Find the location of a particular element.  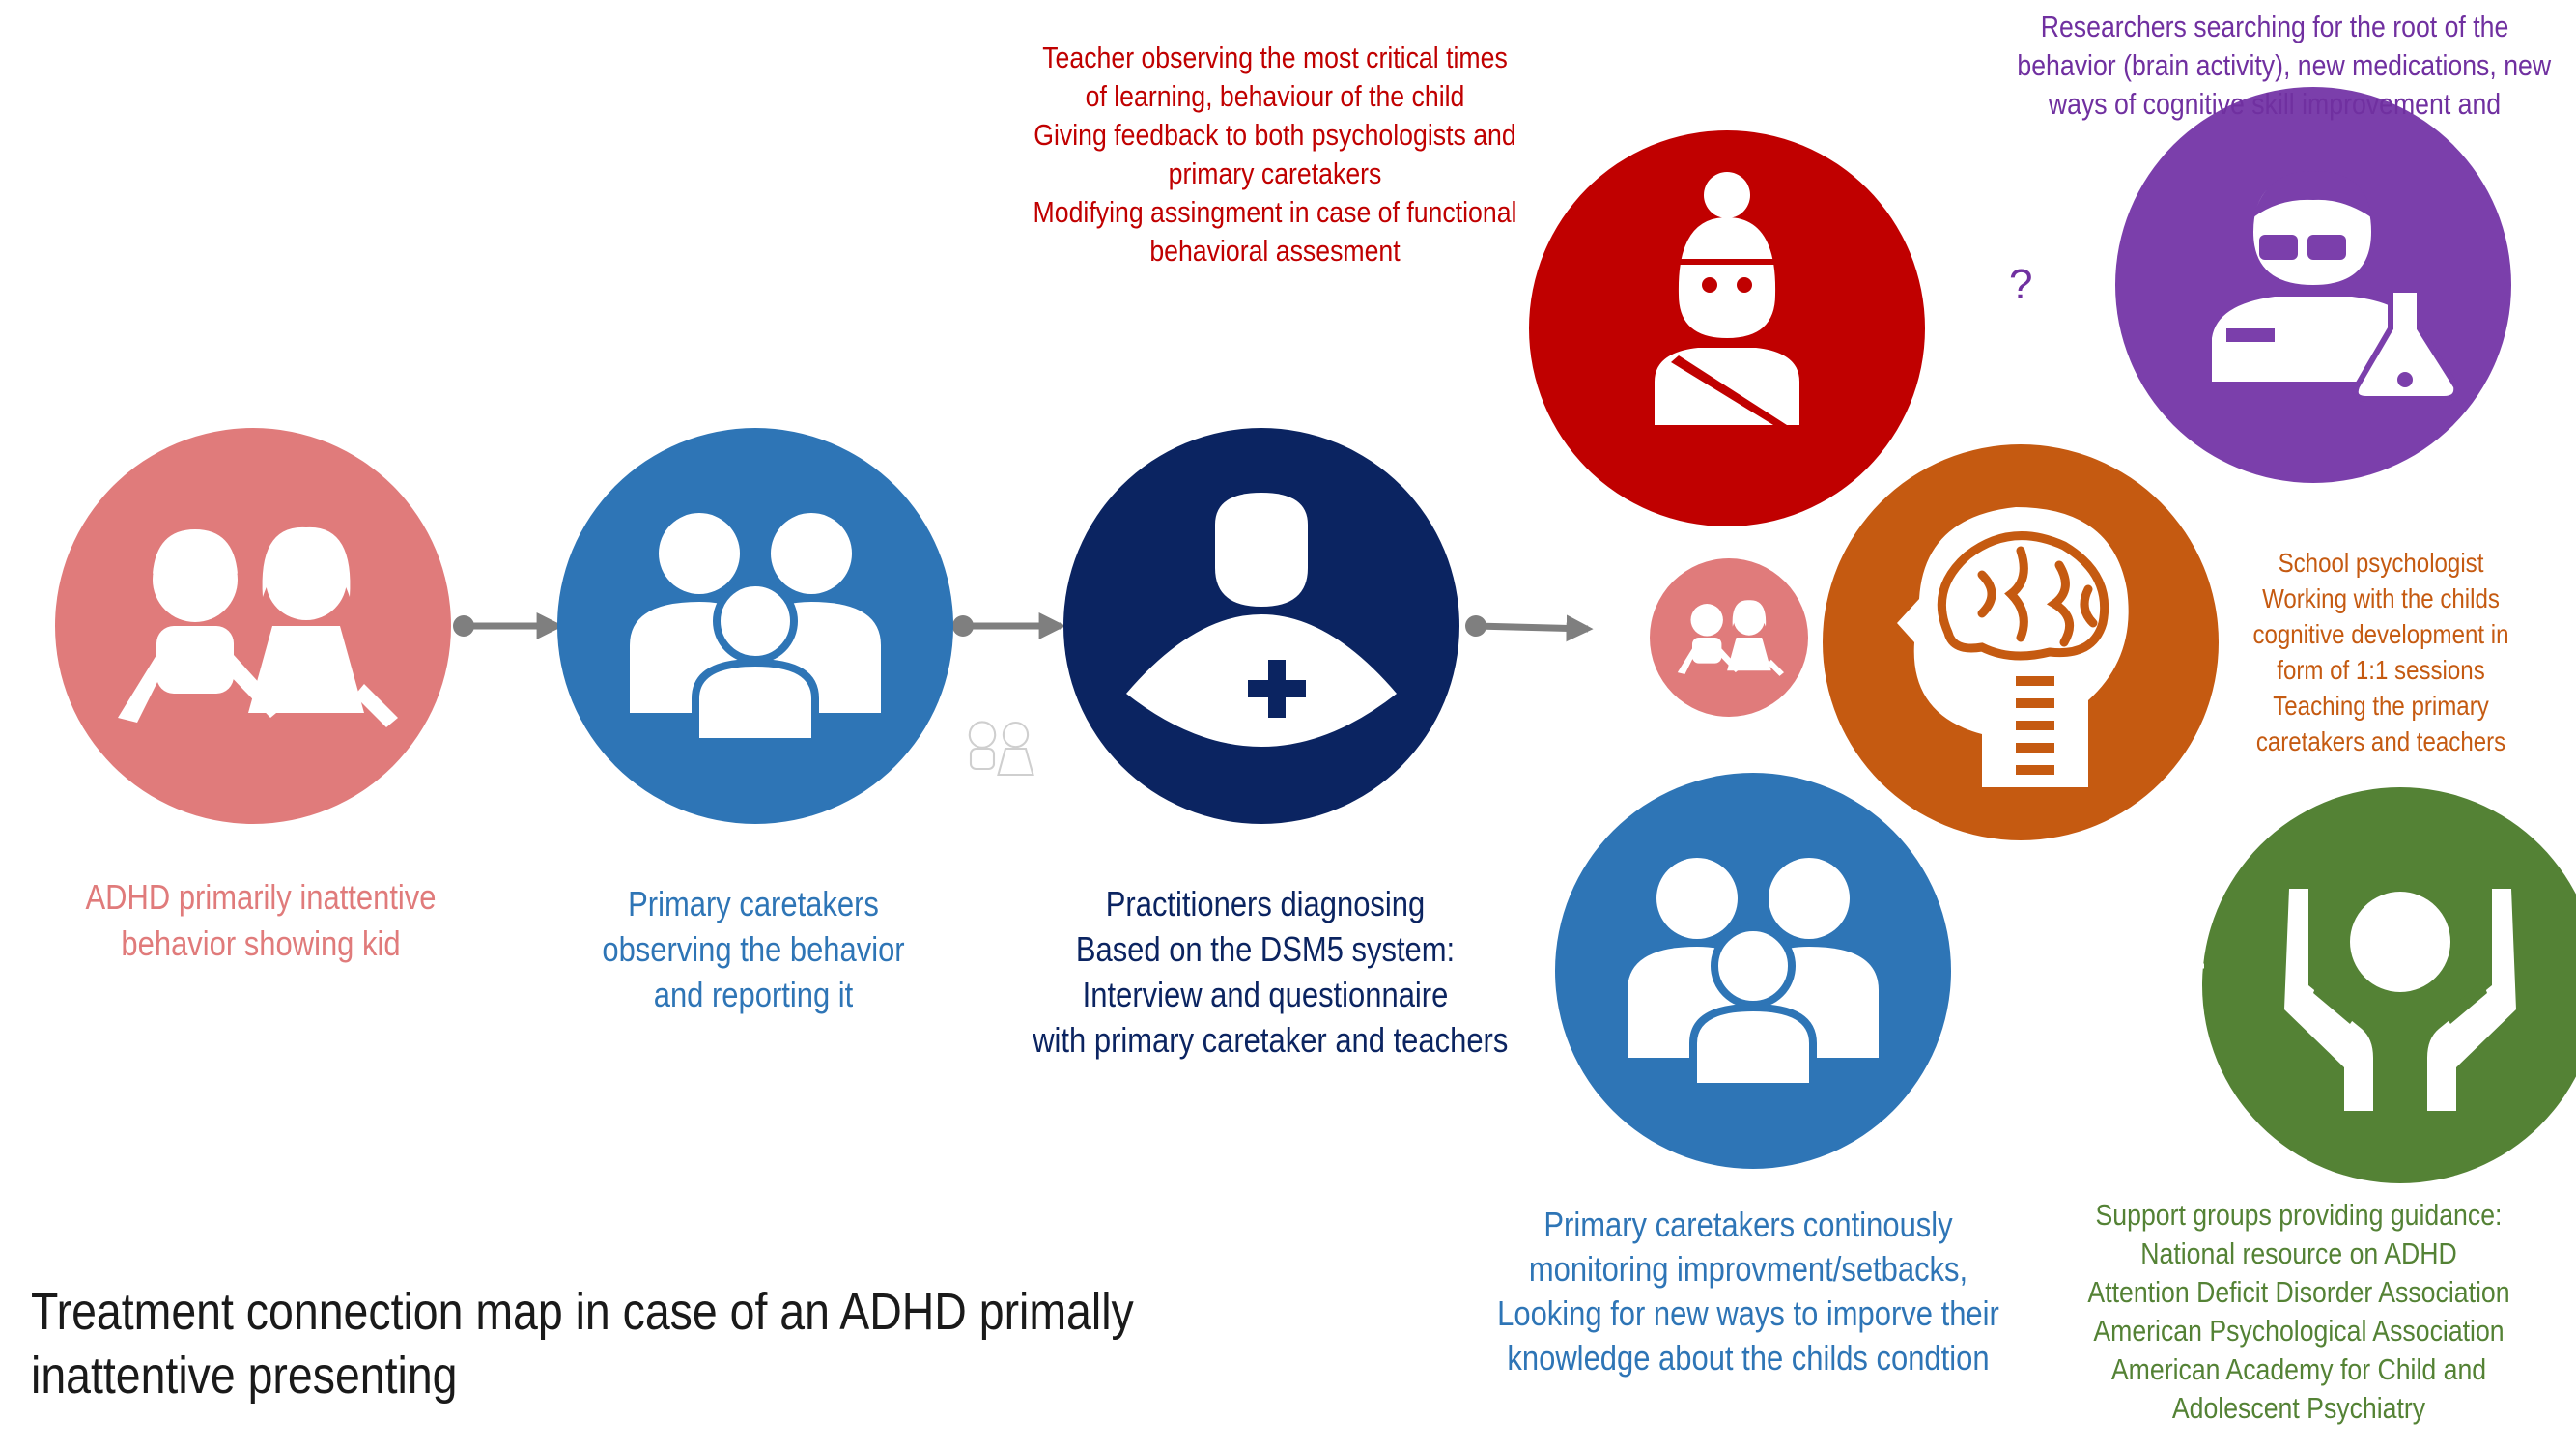

label-line: ways of cognitive skill improvement and is located at coordinates (2275, 104).